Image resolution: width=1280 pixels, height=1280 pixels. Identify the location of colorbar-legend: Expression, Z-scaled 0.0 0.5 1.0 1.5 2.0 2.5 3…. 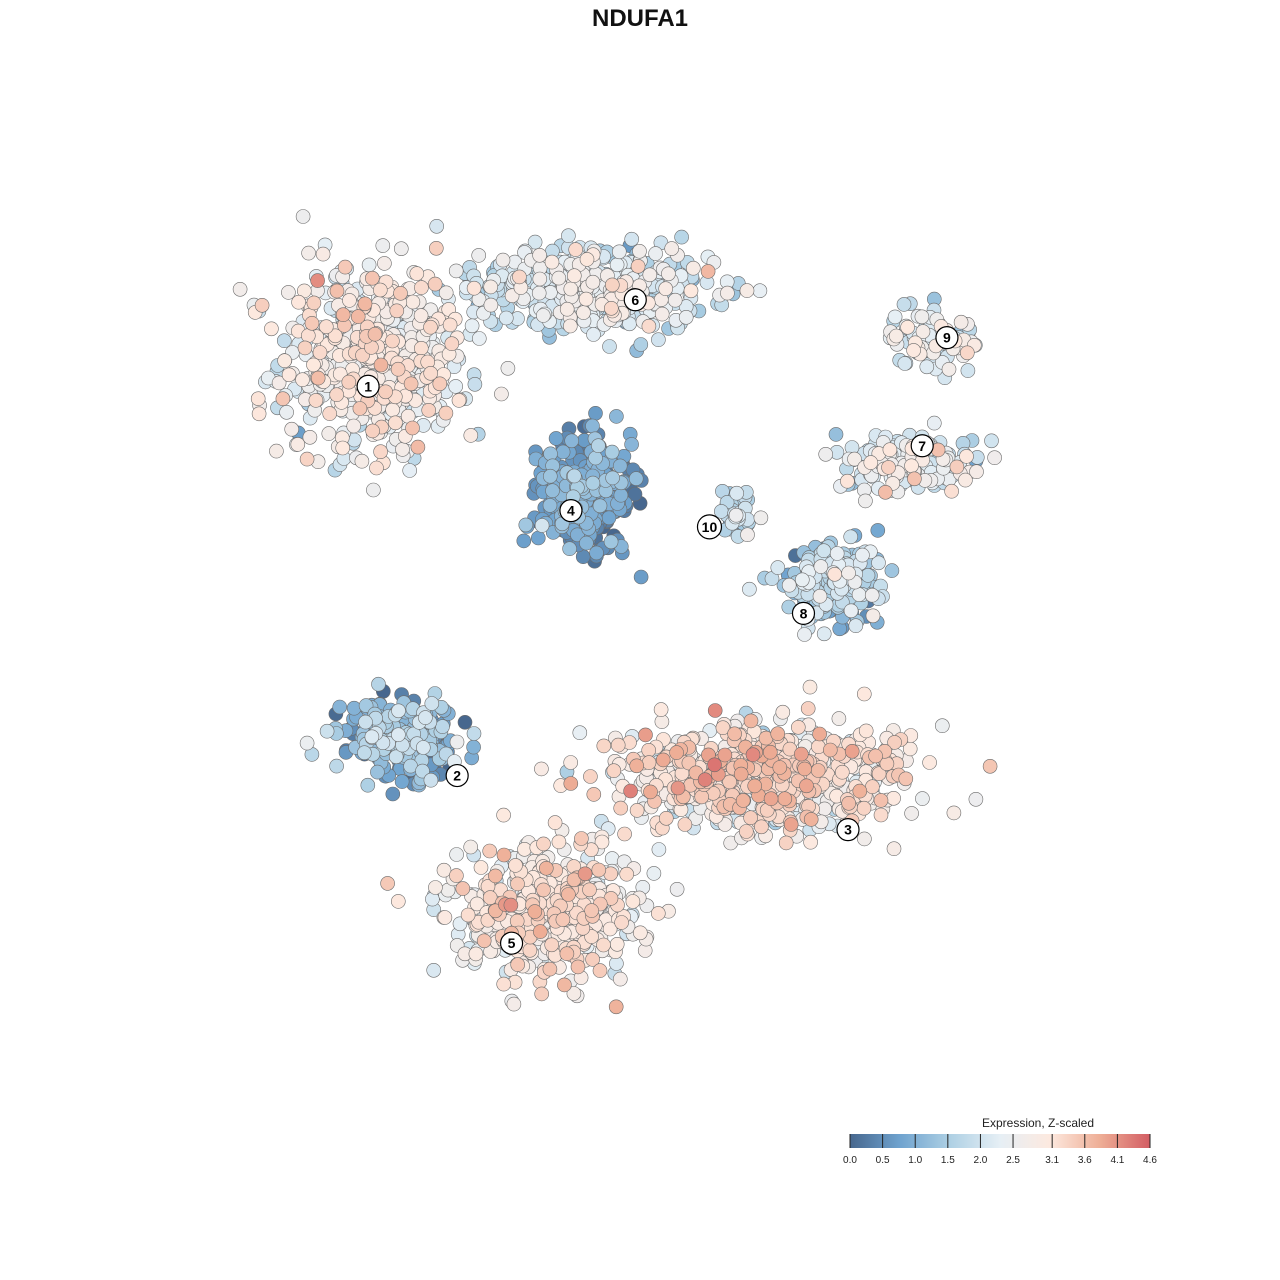
(1000, 1141).